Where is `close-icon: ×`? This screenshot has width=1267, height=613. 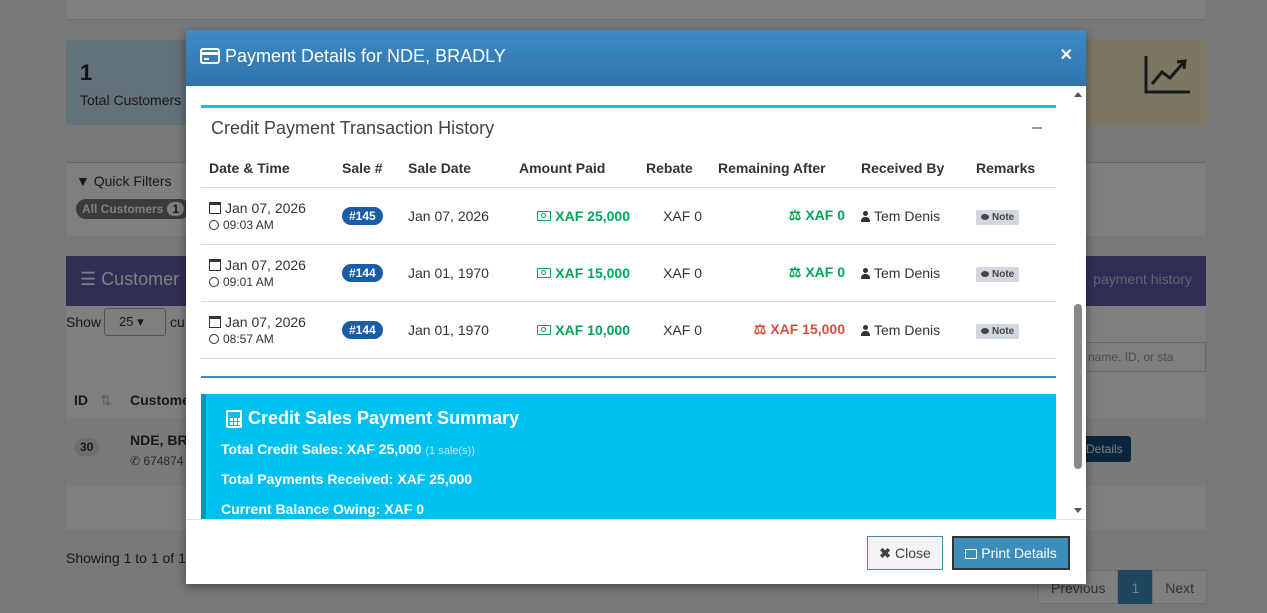 close-icon: × is located at coordinates (1066, 55).